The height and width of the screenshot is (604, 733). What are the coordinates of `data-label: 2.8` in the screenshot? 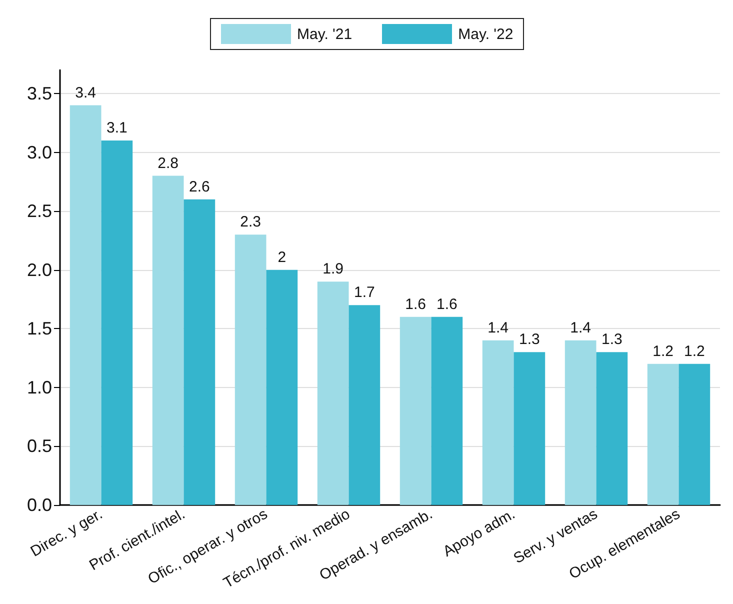 It's located at (168, 163).